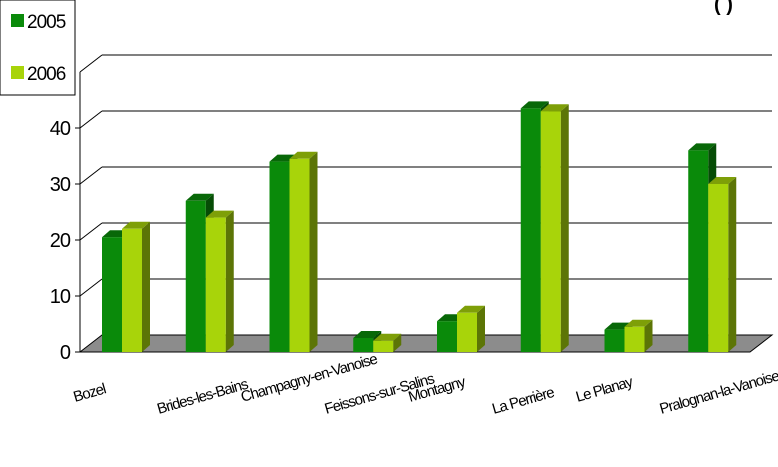 Image resolution: width=778 pixels, height=467 pixels. Describe the element at coordinates (605, 389) in the screenshot. I see `category-label: Le Planay` at that location.